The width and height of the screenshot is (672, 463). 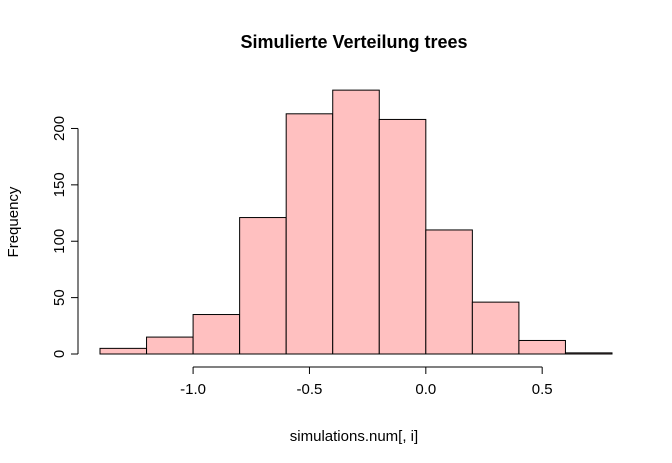 I want to click on y-tick-label: 100, so click(x=59, y=241).